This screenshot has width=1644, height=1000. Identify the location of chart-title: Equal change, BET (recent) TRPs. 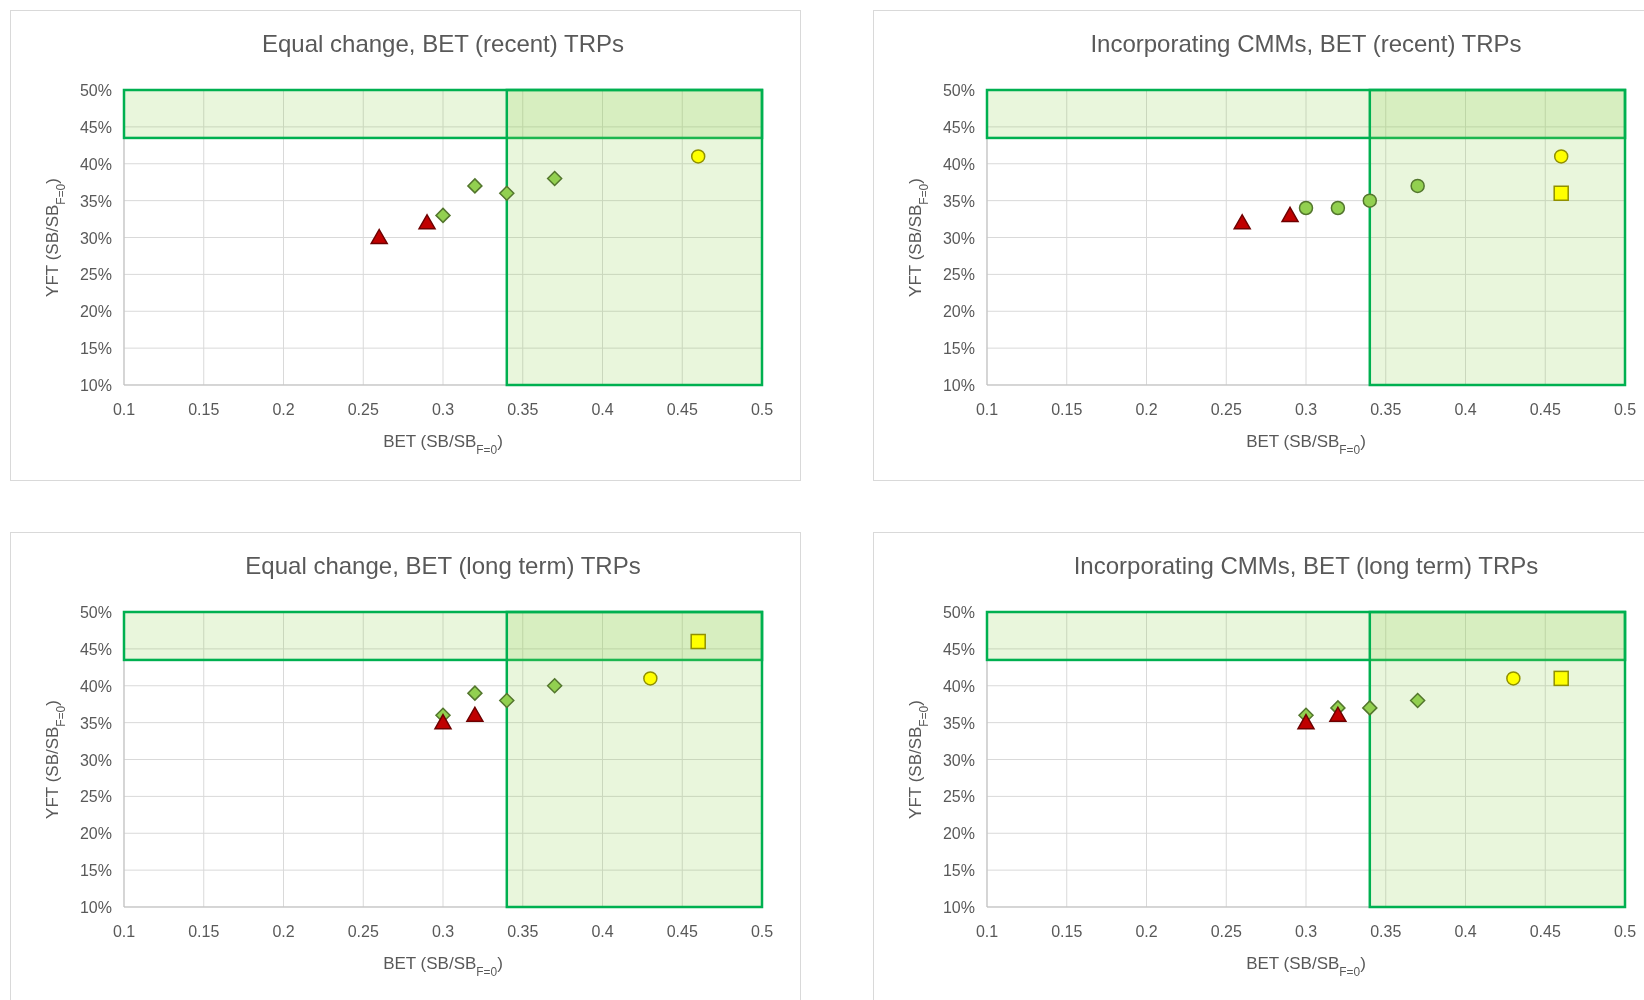
(443, 43).